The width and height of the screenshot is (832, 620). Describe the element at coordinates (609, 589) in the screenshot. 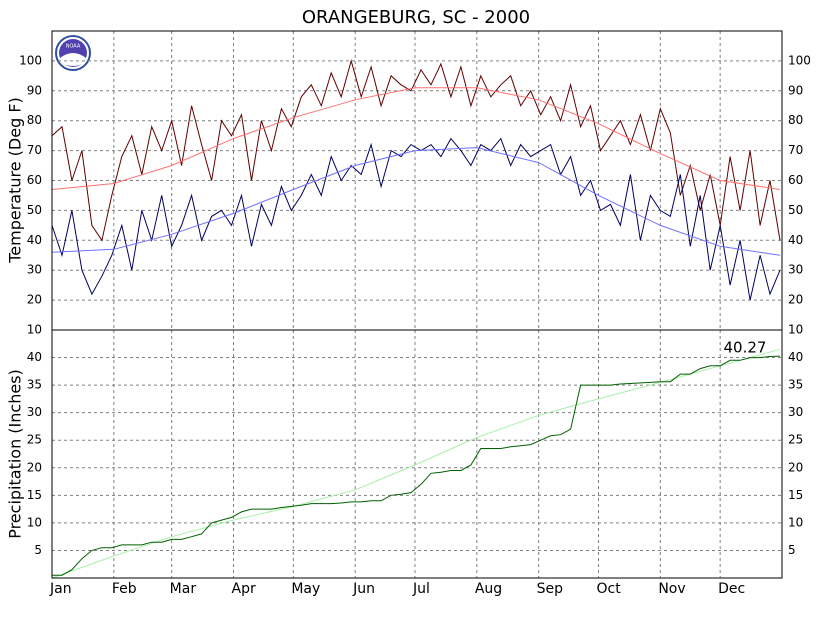

I see `x-tick-label: Oct` at that location.